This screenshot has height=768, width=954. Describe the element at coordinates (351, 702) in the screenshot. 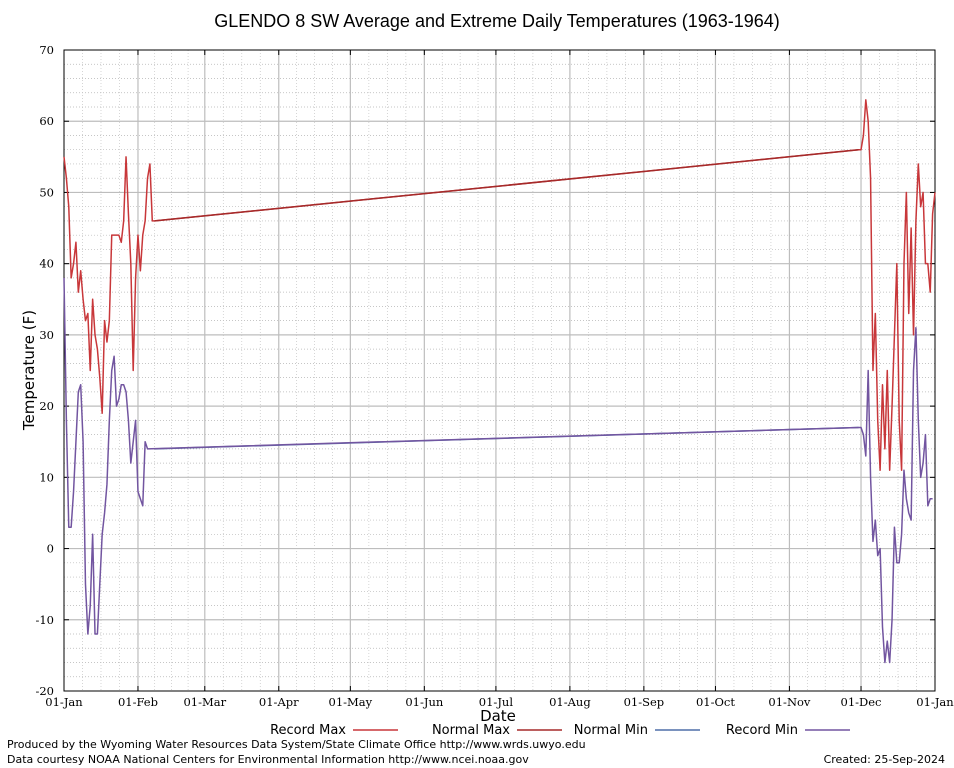

I see `x-tick-label: 01-May` at that location.